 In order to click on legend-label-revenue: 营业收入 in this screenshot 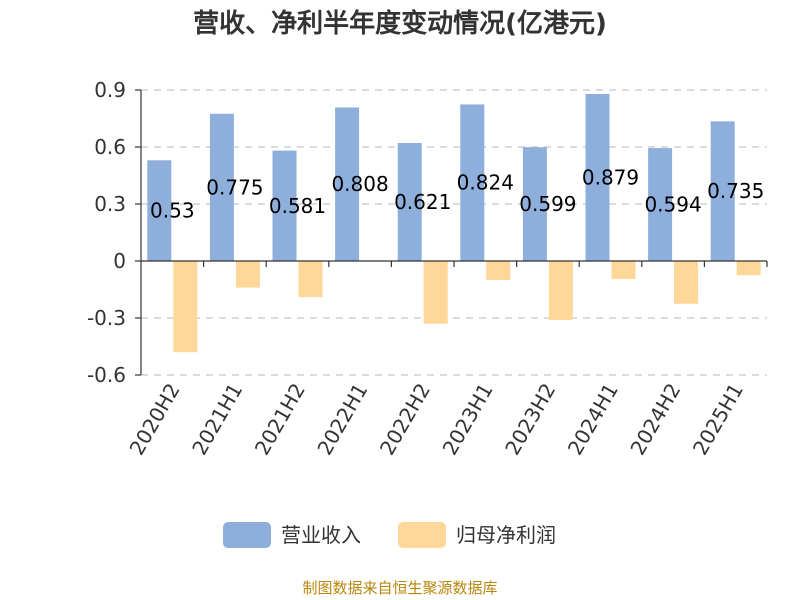, I will do `click(321, 535)`.